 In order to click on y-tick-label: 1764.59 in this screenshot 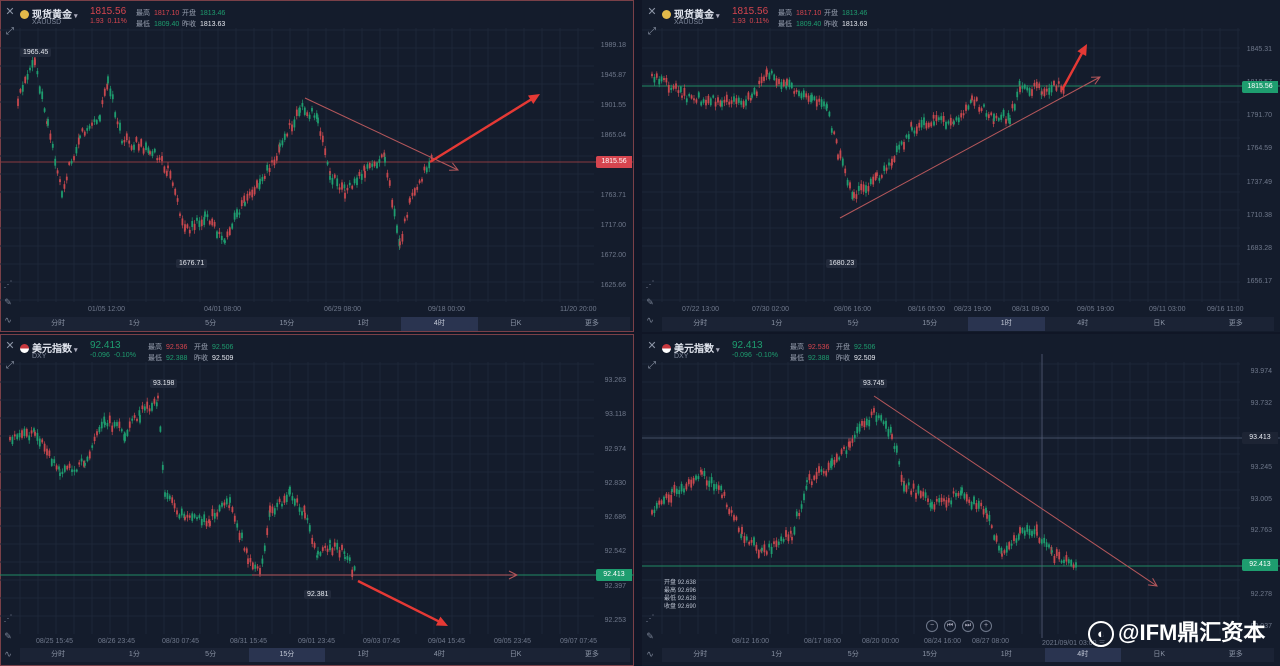, I will do `click(1259, 149)`.